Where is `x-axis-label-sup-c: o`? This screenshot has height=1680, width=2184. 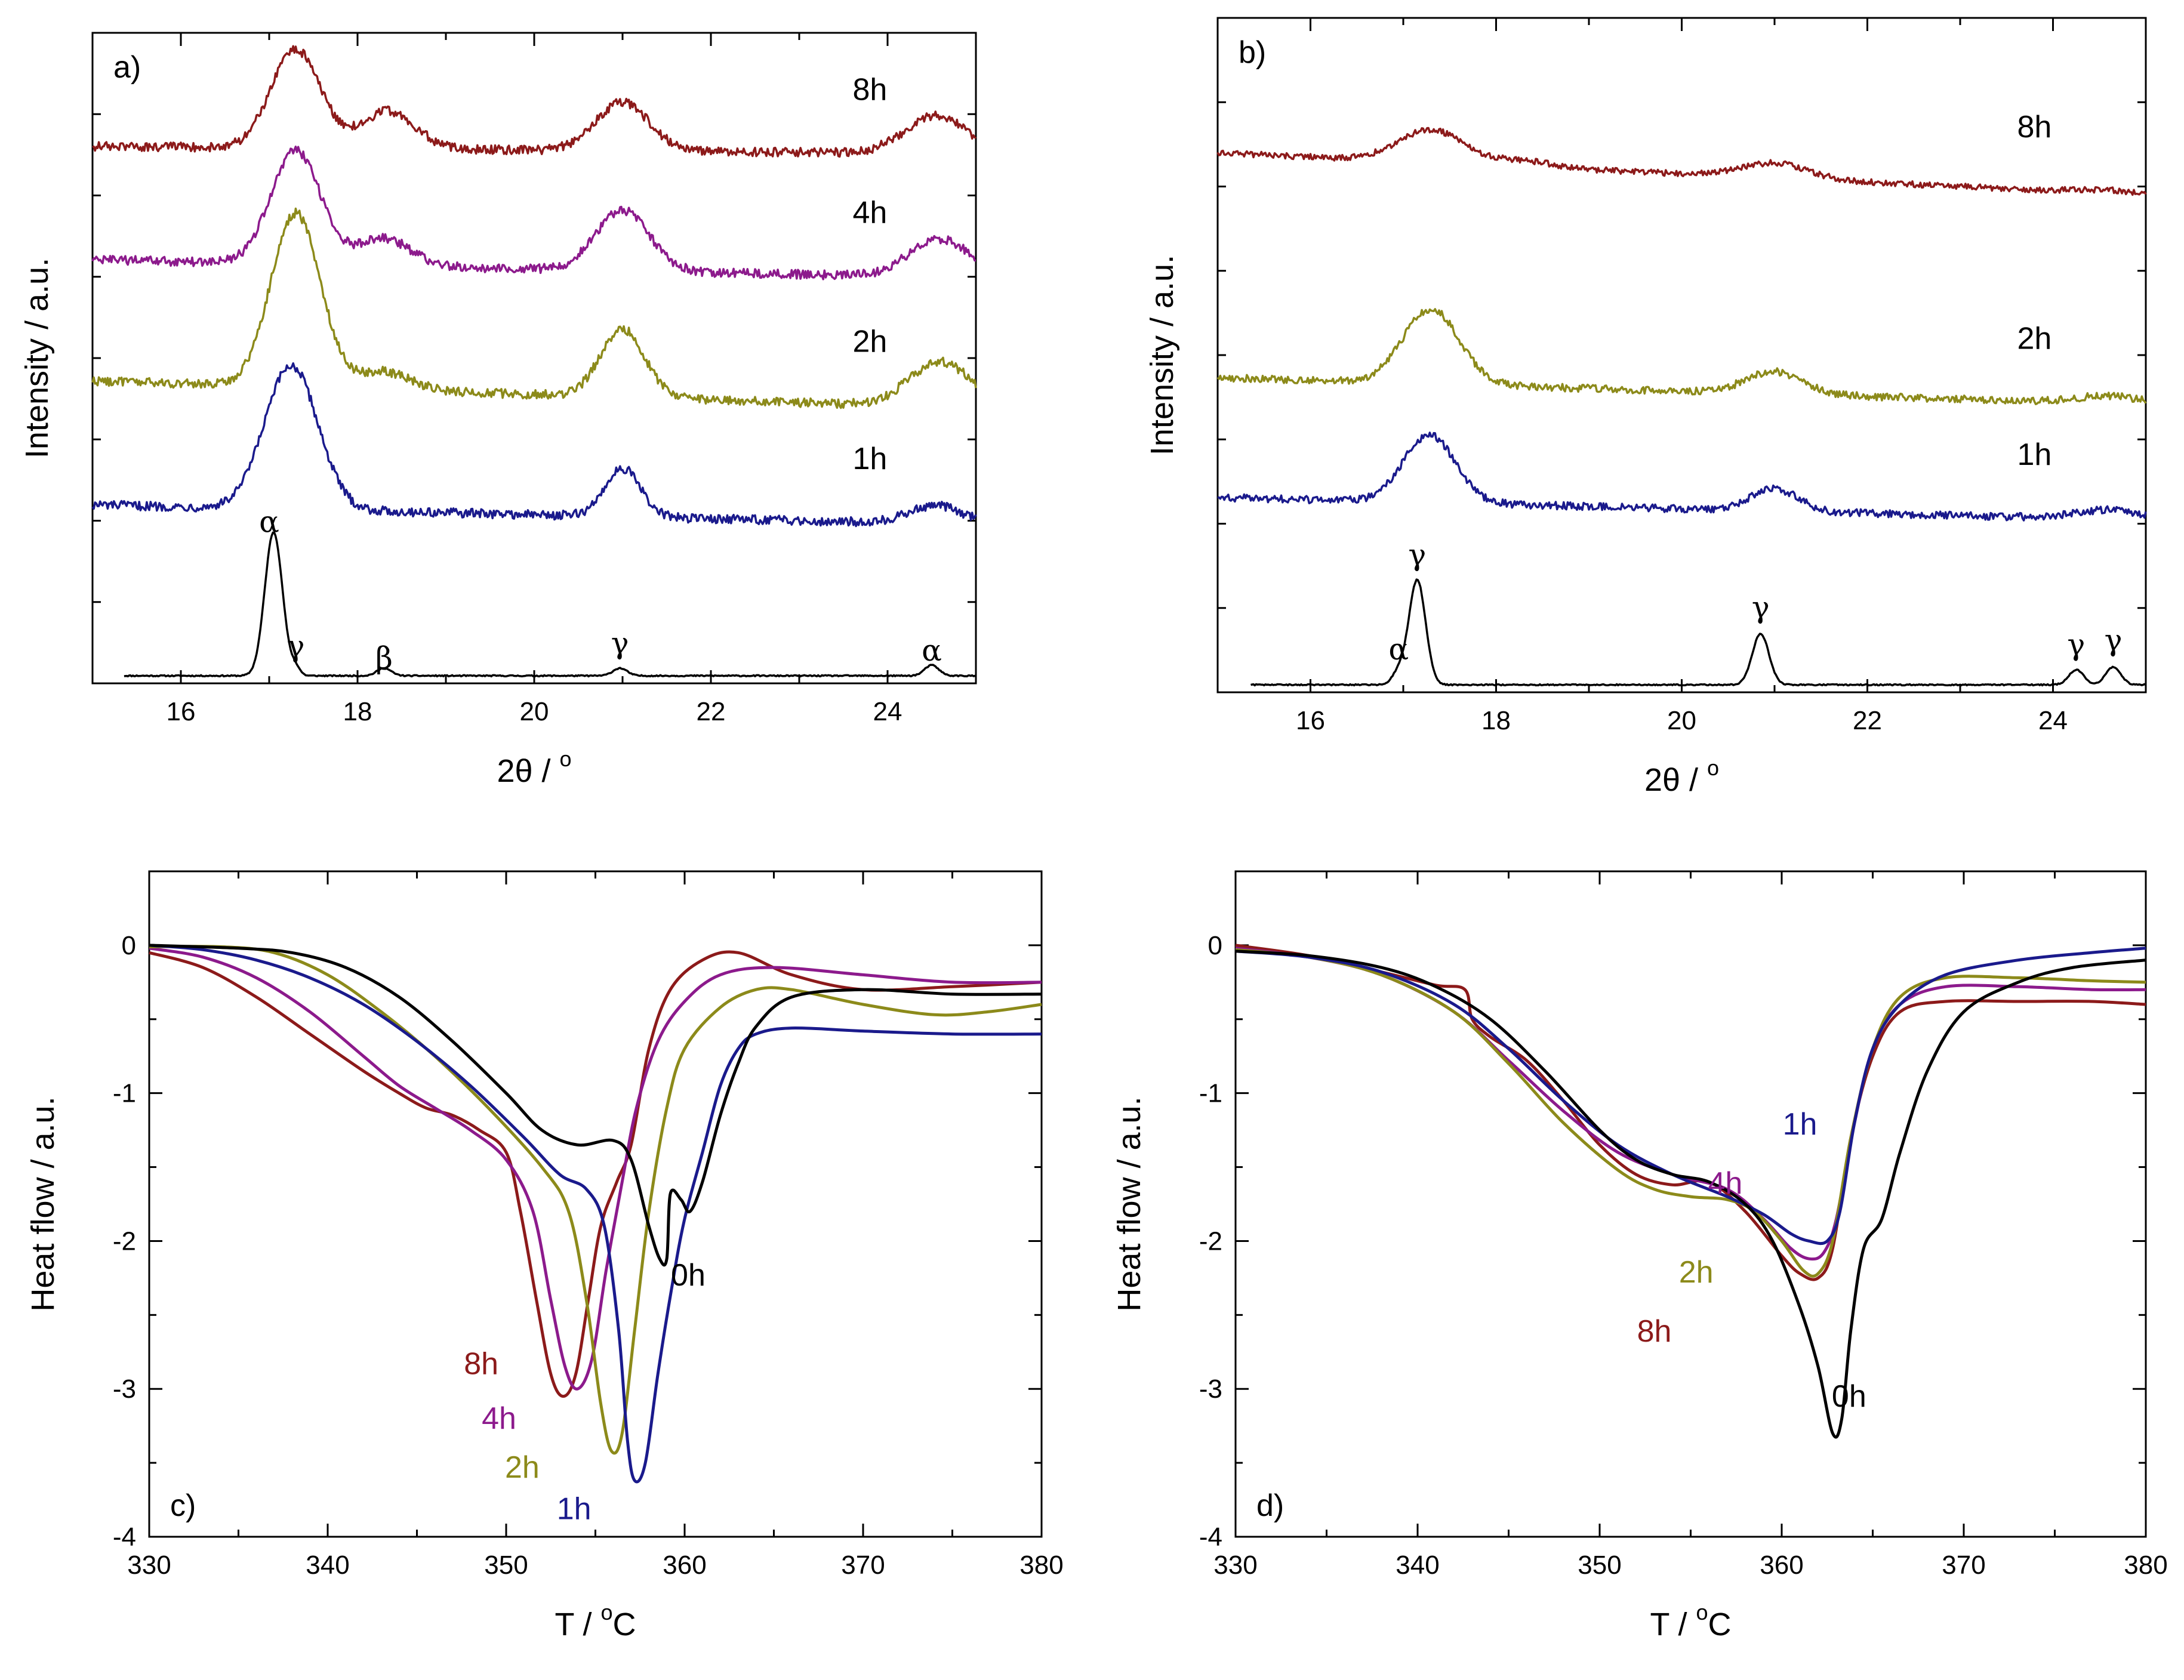 x-axis-label-sup-c: o is located at coordinates (607, 1612).